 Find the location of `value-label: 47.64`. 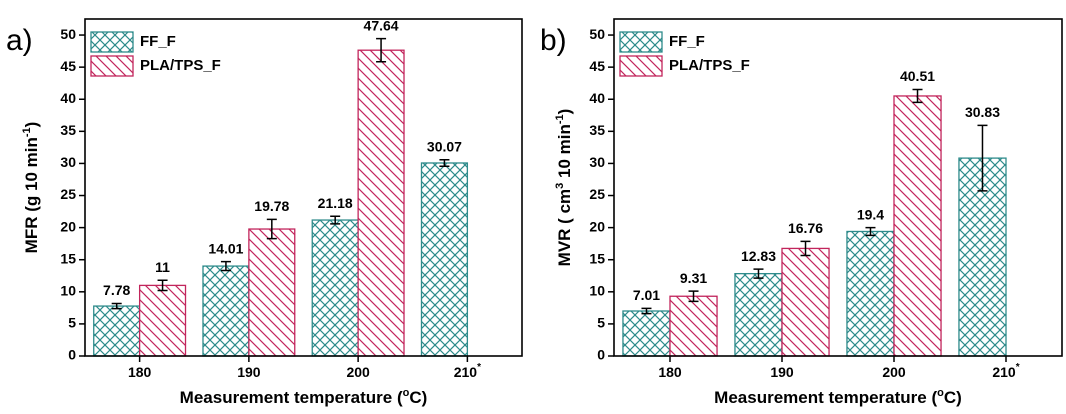

value-label: 47.64 is located at coordinates (381, 25).